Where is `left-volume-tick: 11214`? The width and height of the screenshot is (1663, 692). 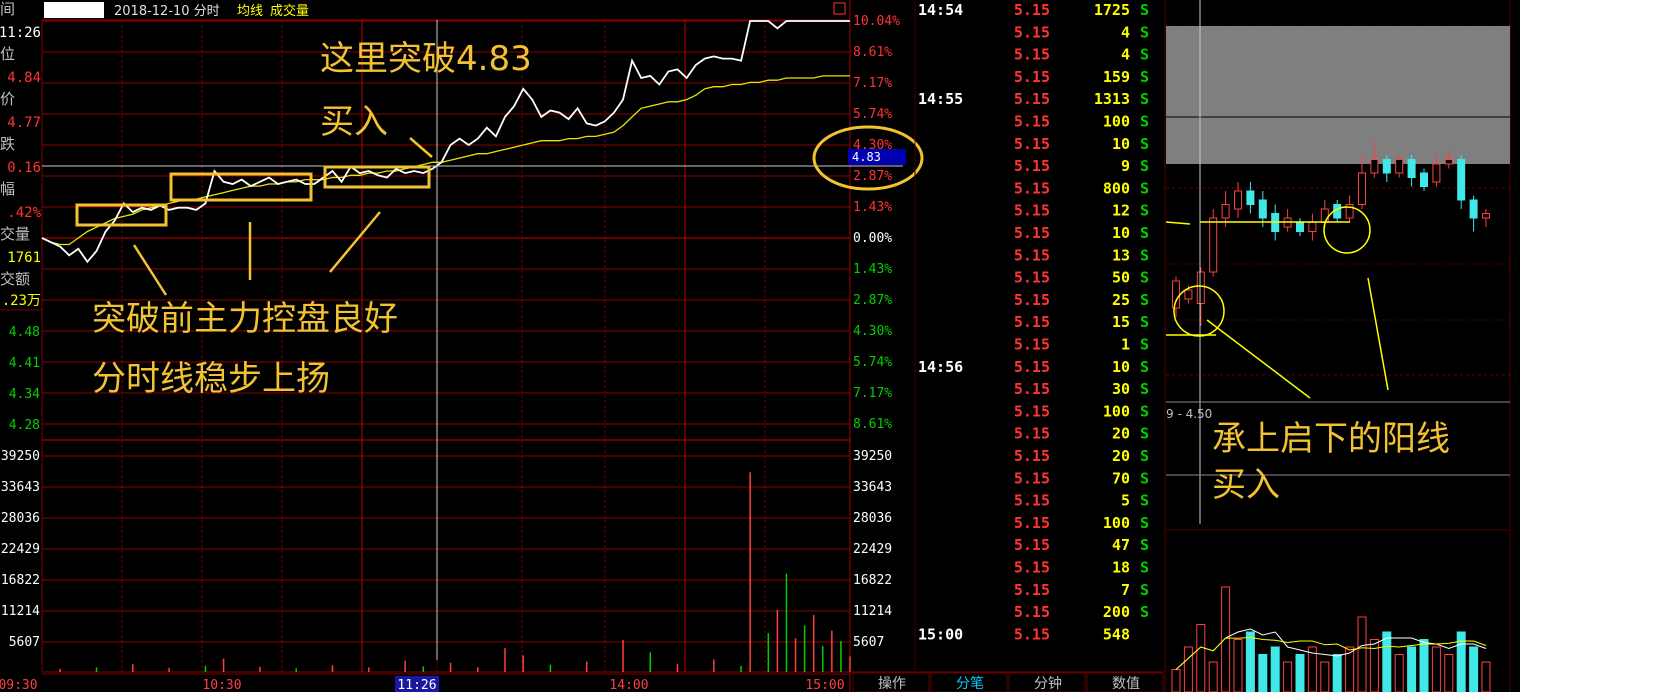
left-volume-tick: 11214 is located at coordinates (20, 611).